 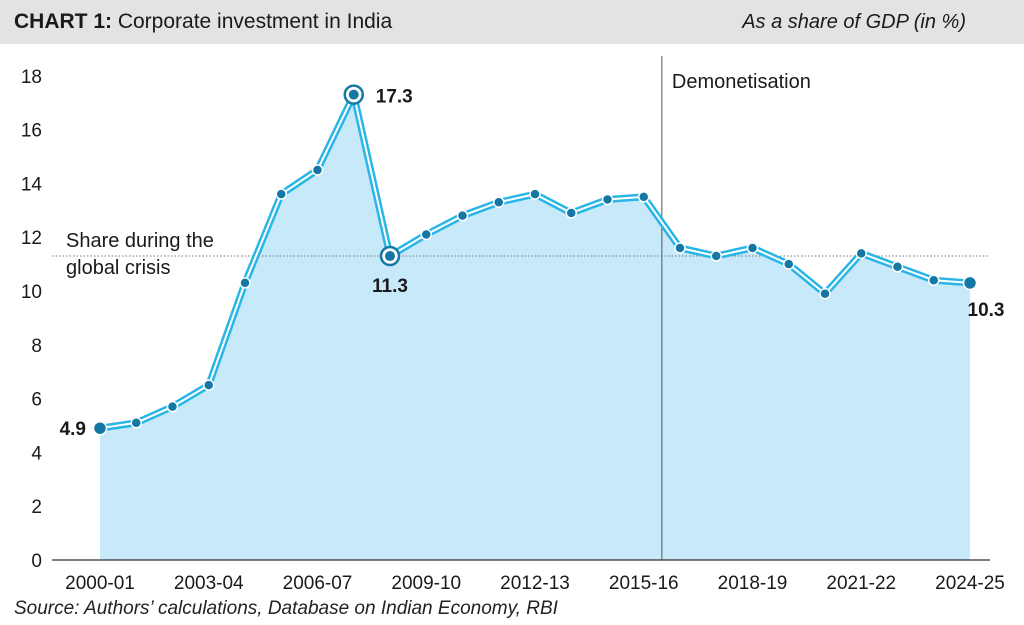 What do you see at coordinates (31, 131) in the screenshot?
I see `y-tick-label: 16` at bounding box center [31, 131].